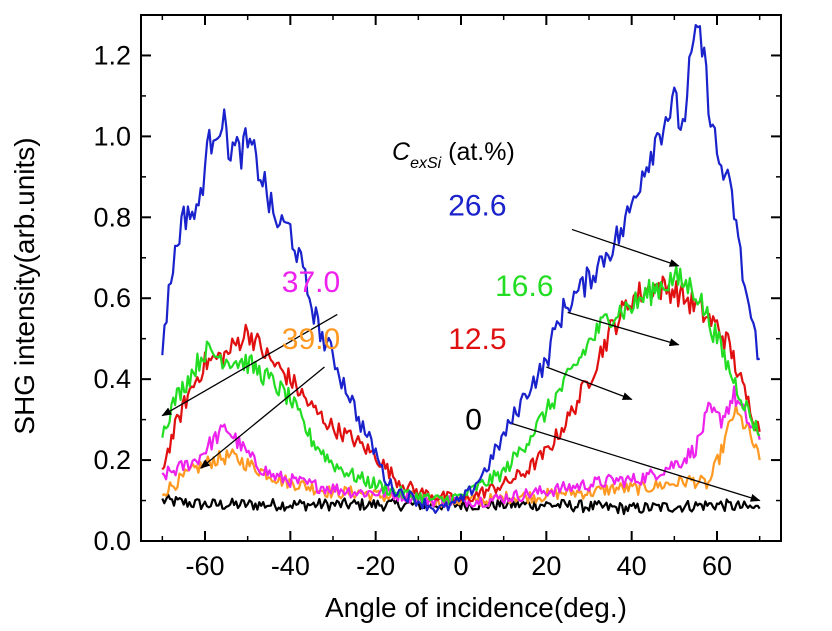  I want to click on x-tick-label: -20, so click(375, 566).